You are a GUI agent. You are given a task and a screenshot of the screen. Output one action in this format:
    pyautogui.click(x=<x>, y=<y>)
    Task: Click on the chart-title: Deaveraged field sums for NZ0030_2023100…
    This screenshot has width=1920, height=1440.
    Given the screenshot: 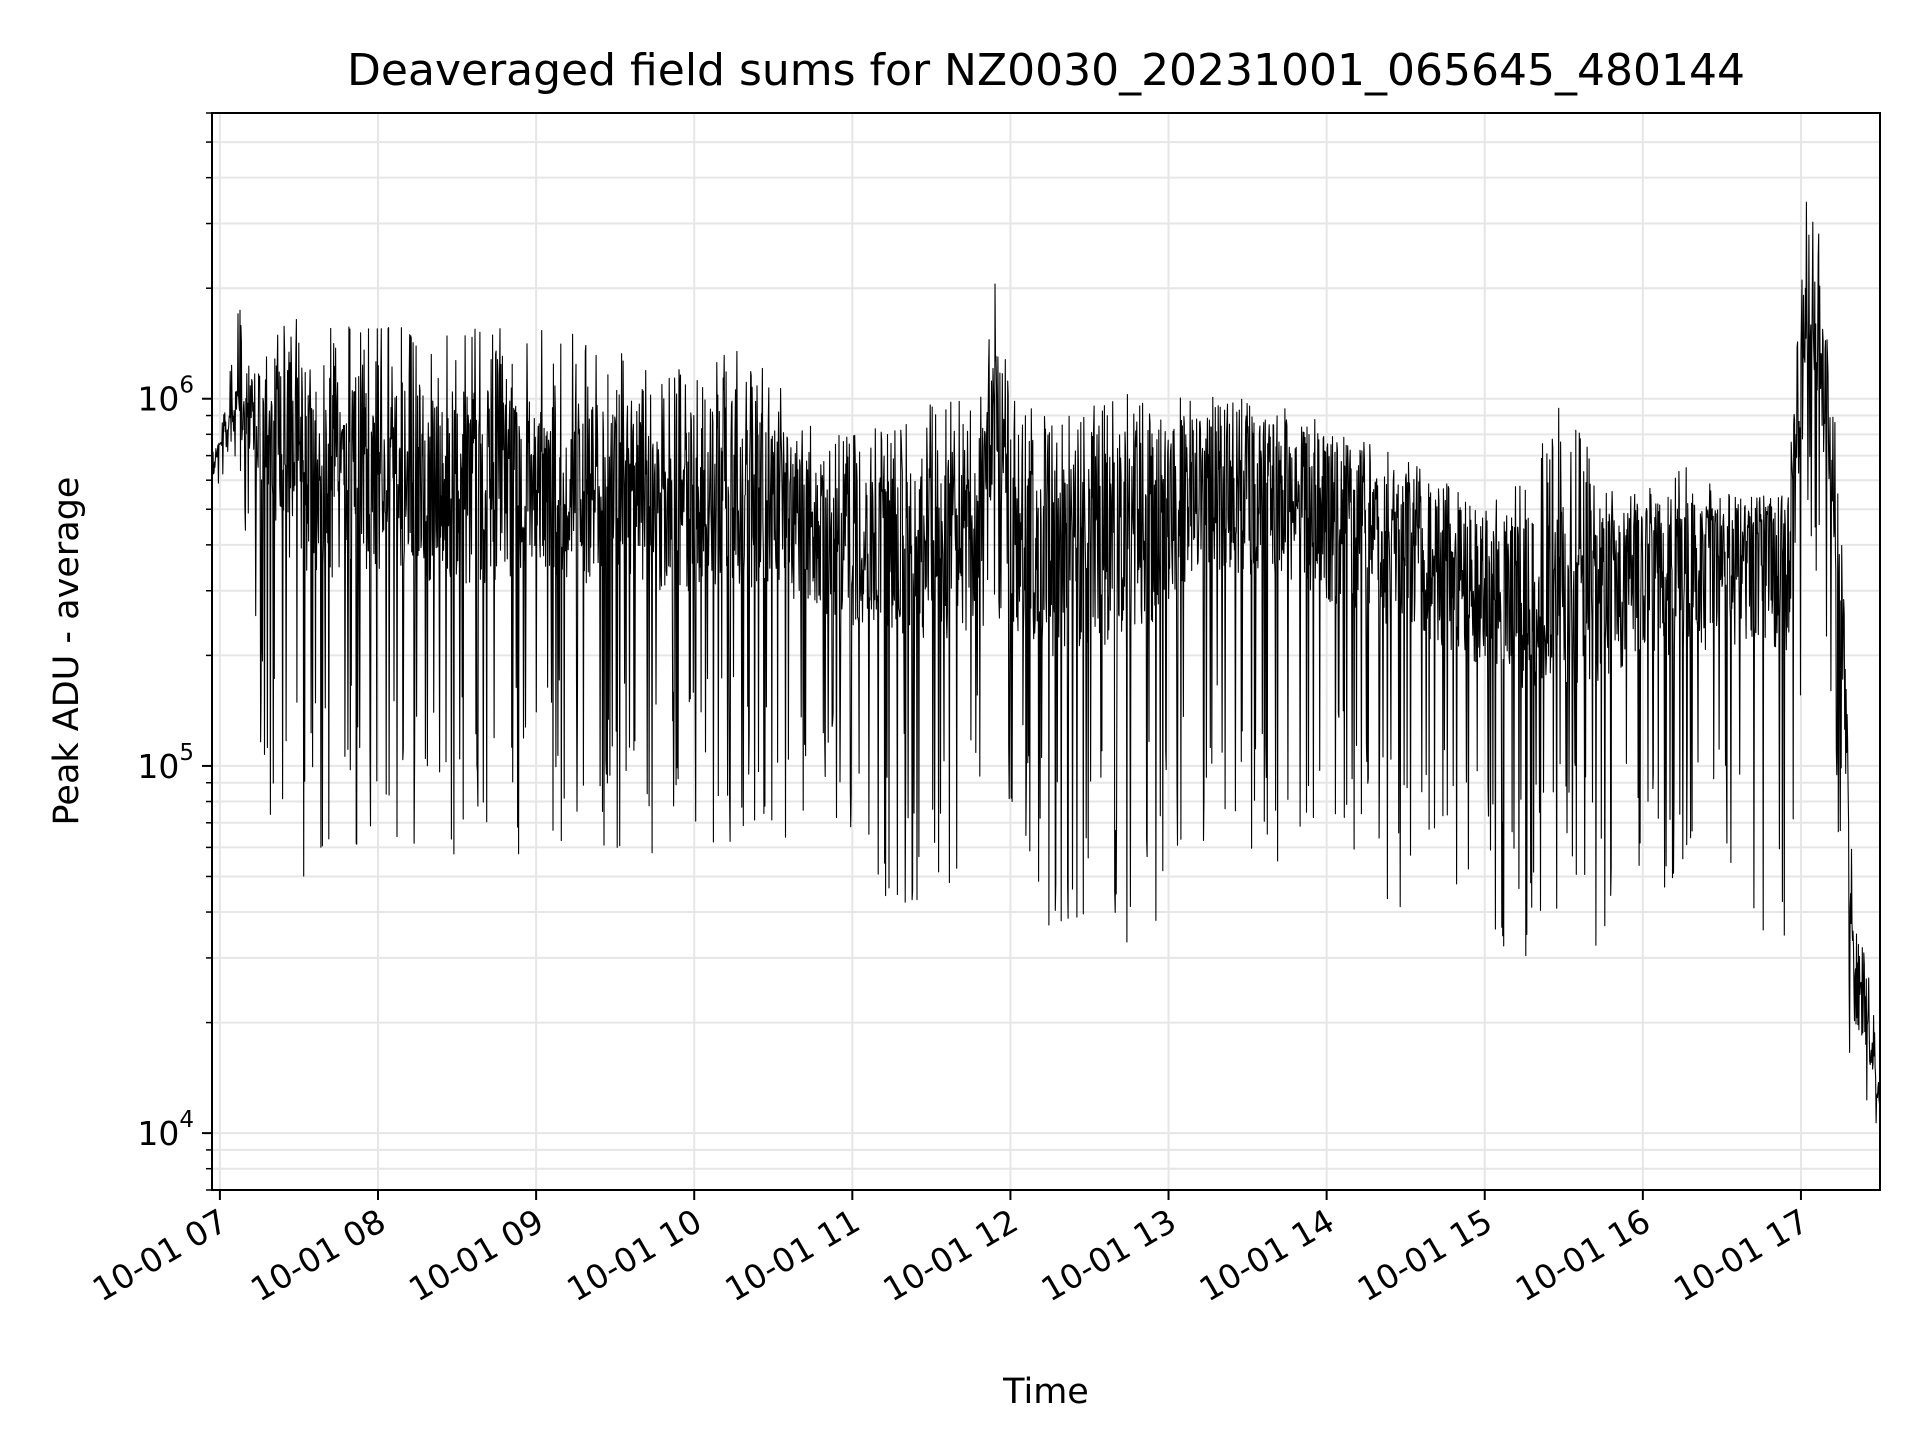 What is the action you would take?
    pyautogui.click(x=1046, y=70)
    